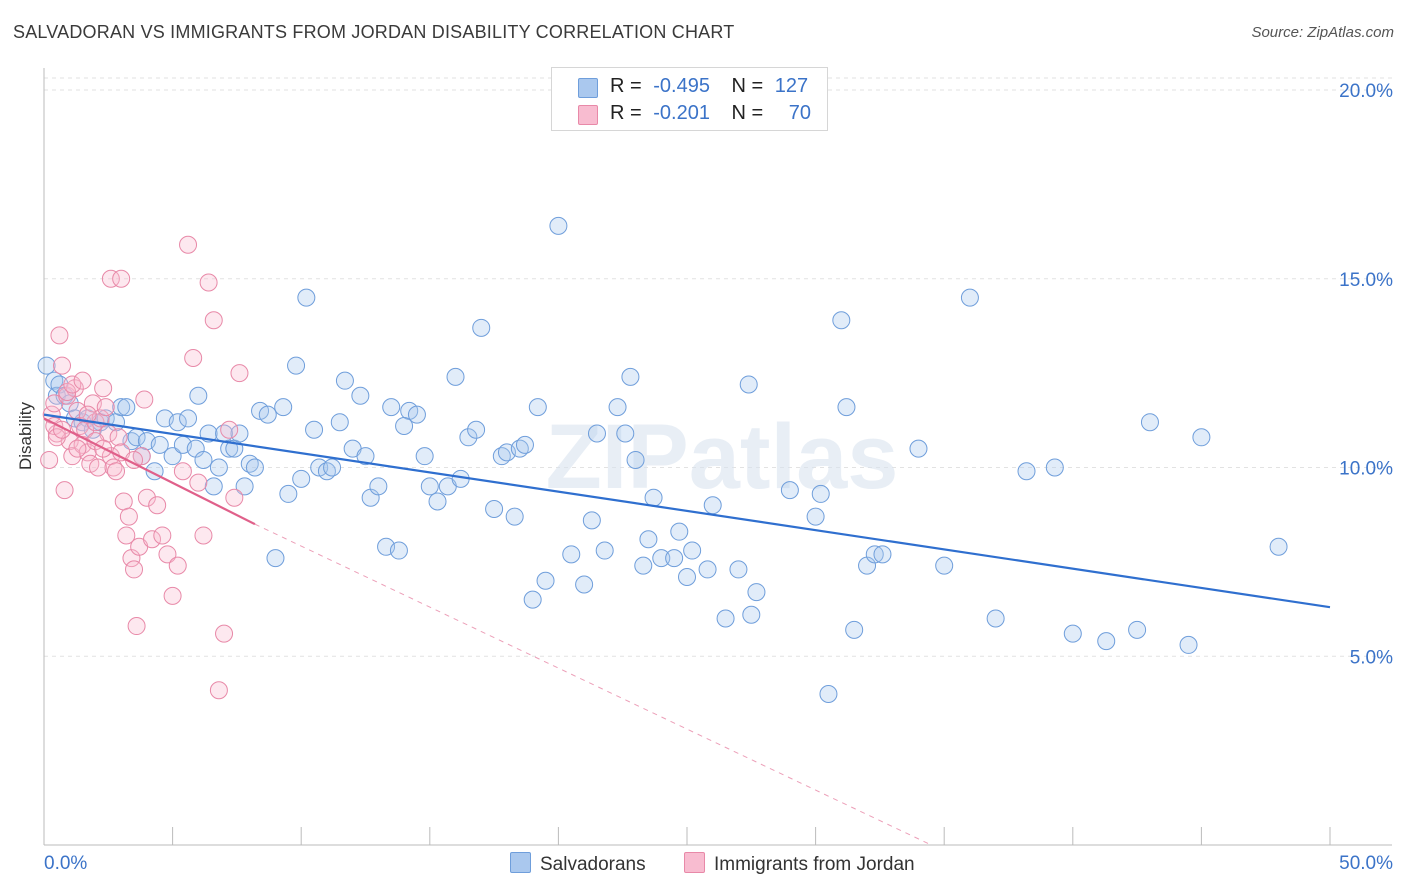 This screenshot has width=1406, height=892. I want to click on y-tick-label: 20.0%, so click(1366, 91).